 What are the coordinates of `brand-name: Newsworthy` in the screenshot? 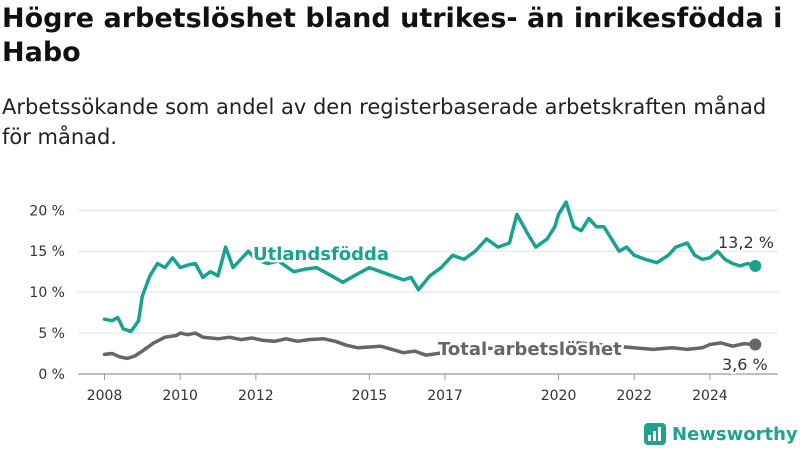 It's located at (735, 434).